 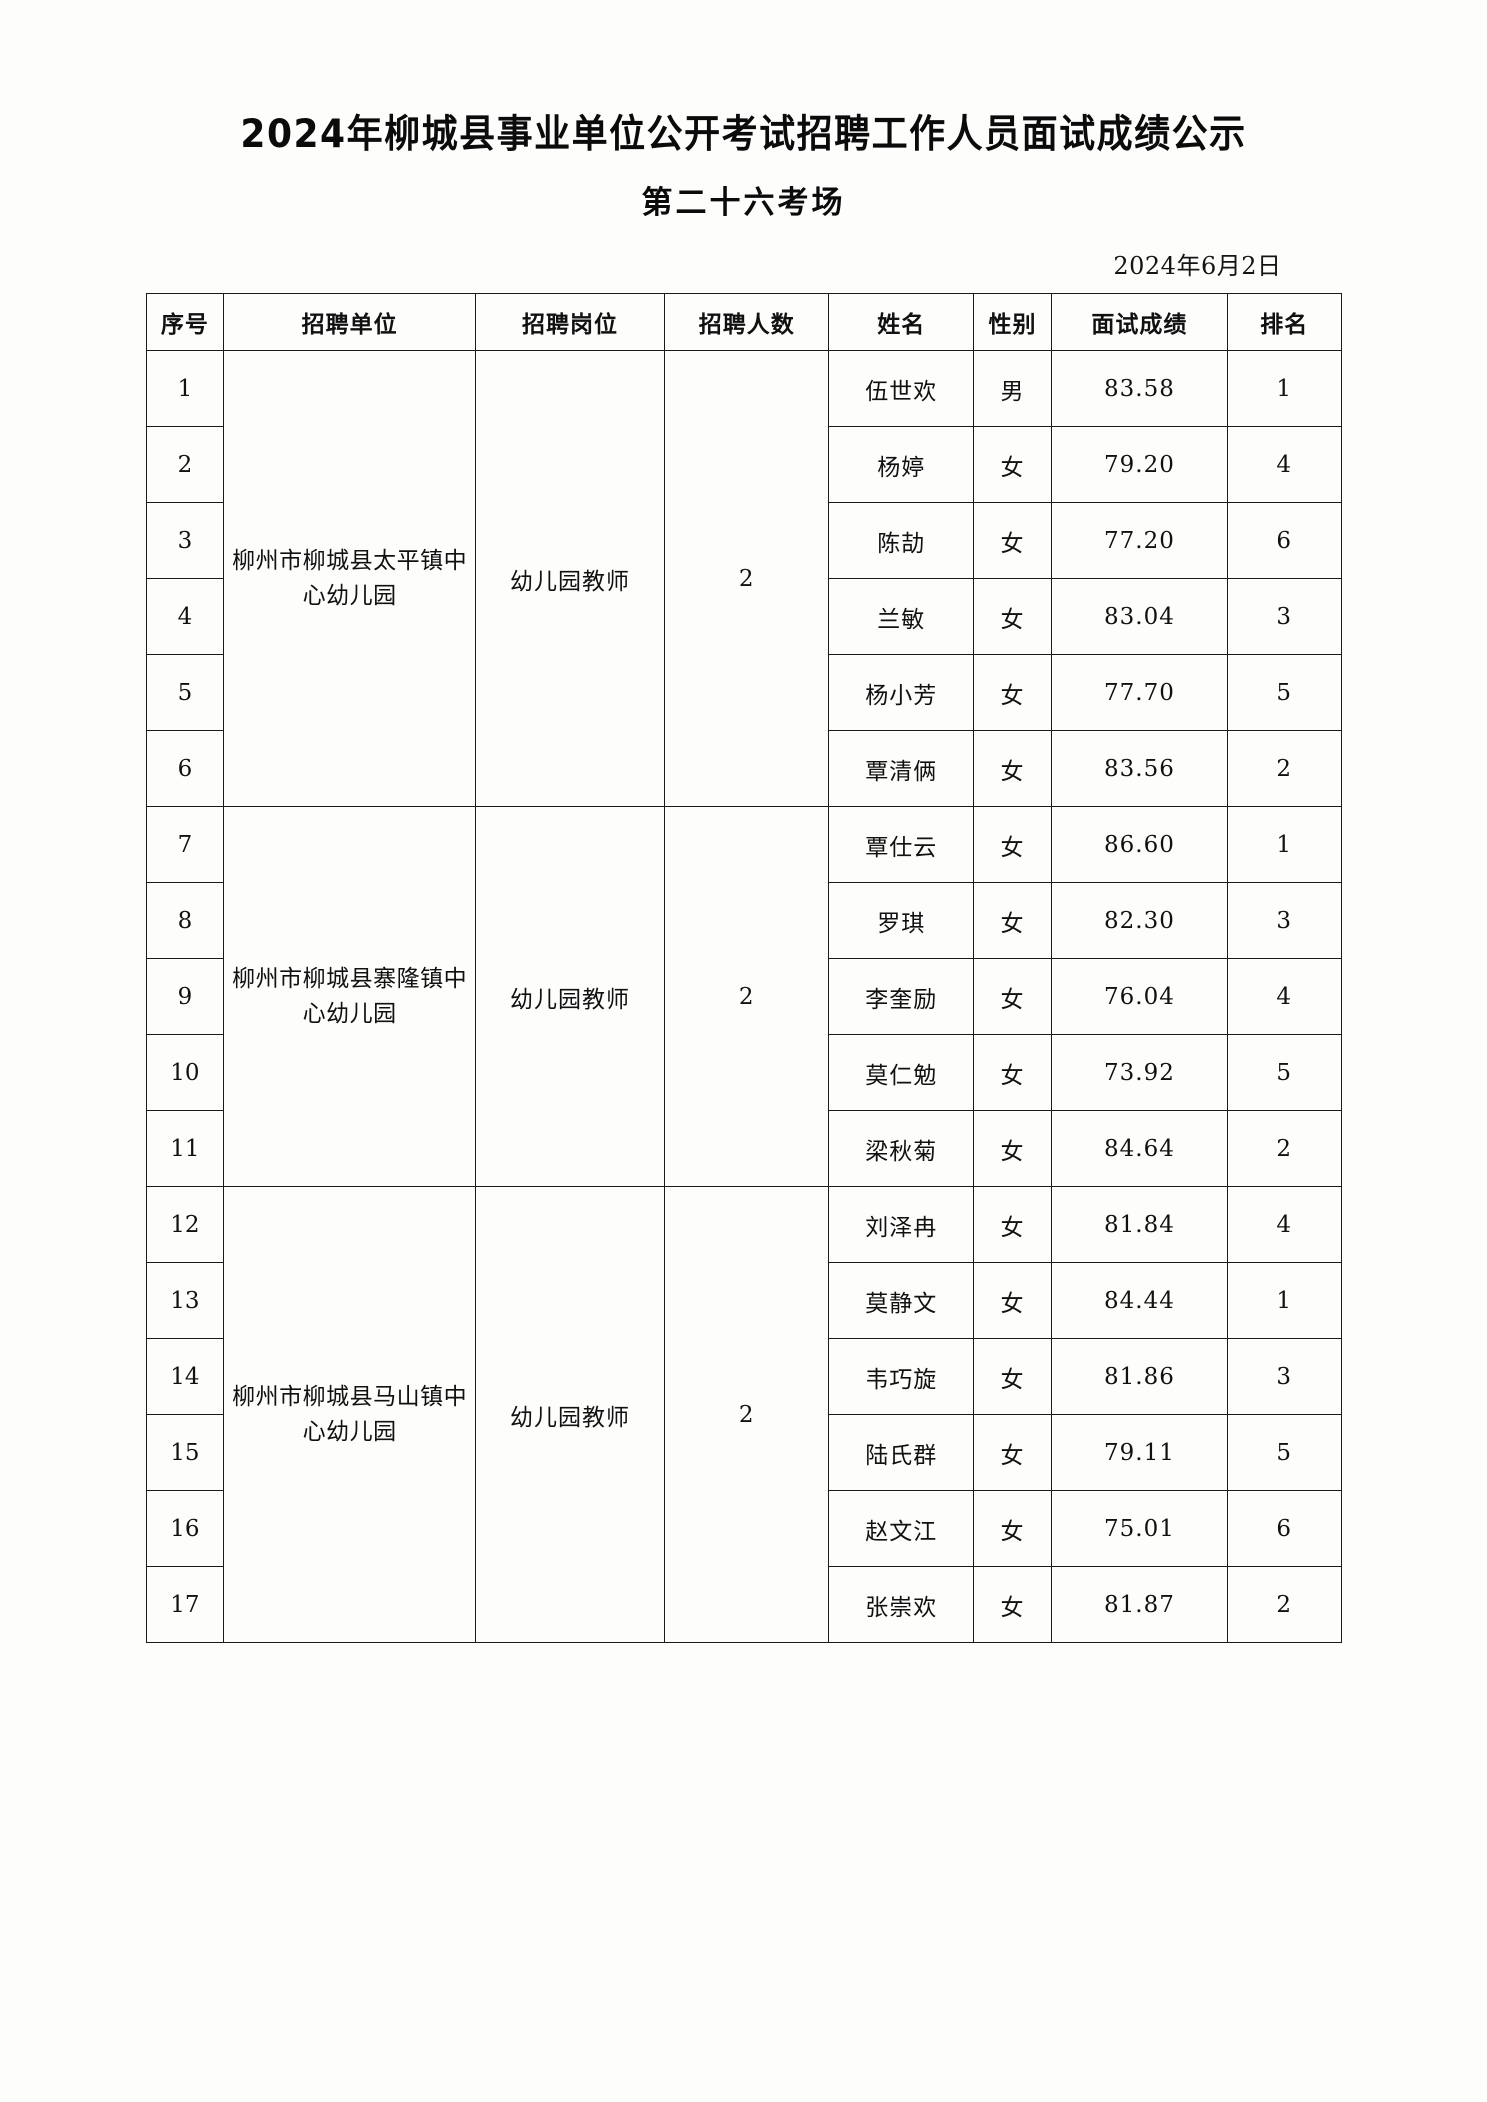 I want to click on column-header-position: 招聘岗位, so click(x=570, y=322).